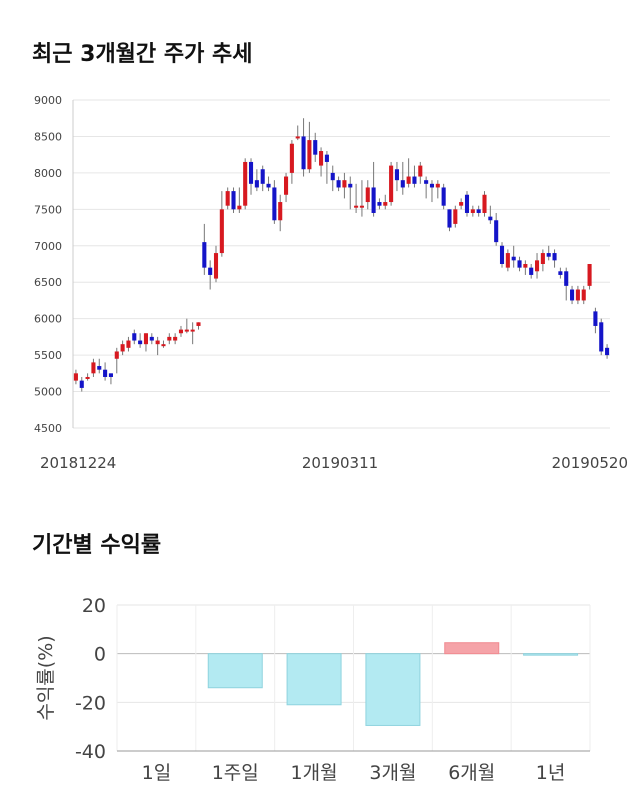 Image resolution: width=640 pixels, height=810 pixels. I want to click on y-tick-label: 4500, so click(48, 428).